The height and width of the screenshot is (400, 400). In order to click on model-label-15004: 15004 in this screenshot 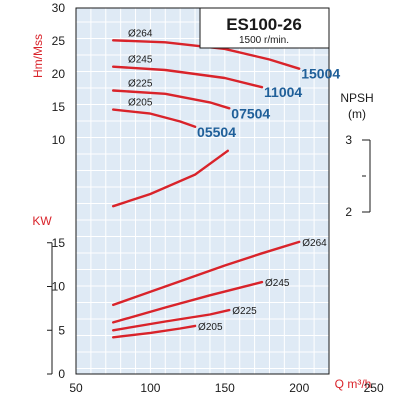, I will do `click(320, 74)`.